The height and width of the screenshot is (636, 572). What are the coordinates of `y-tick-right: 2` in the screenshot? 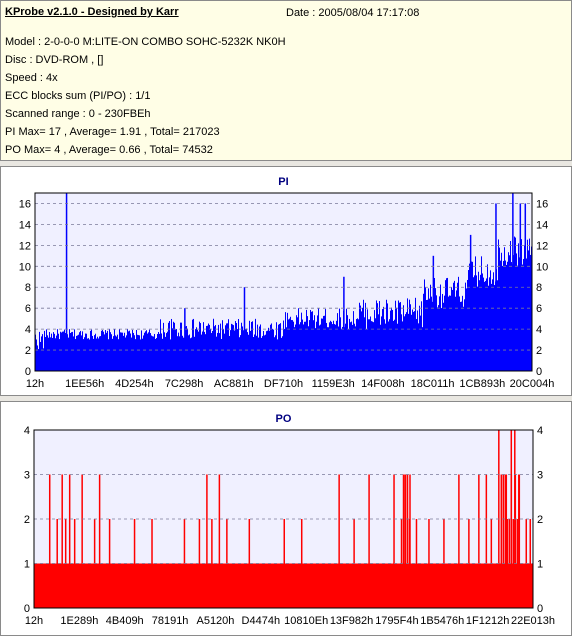 It's located at (539, 351).